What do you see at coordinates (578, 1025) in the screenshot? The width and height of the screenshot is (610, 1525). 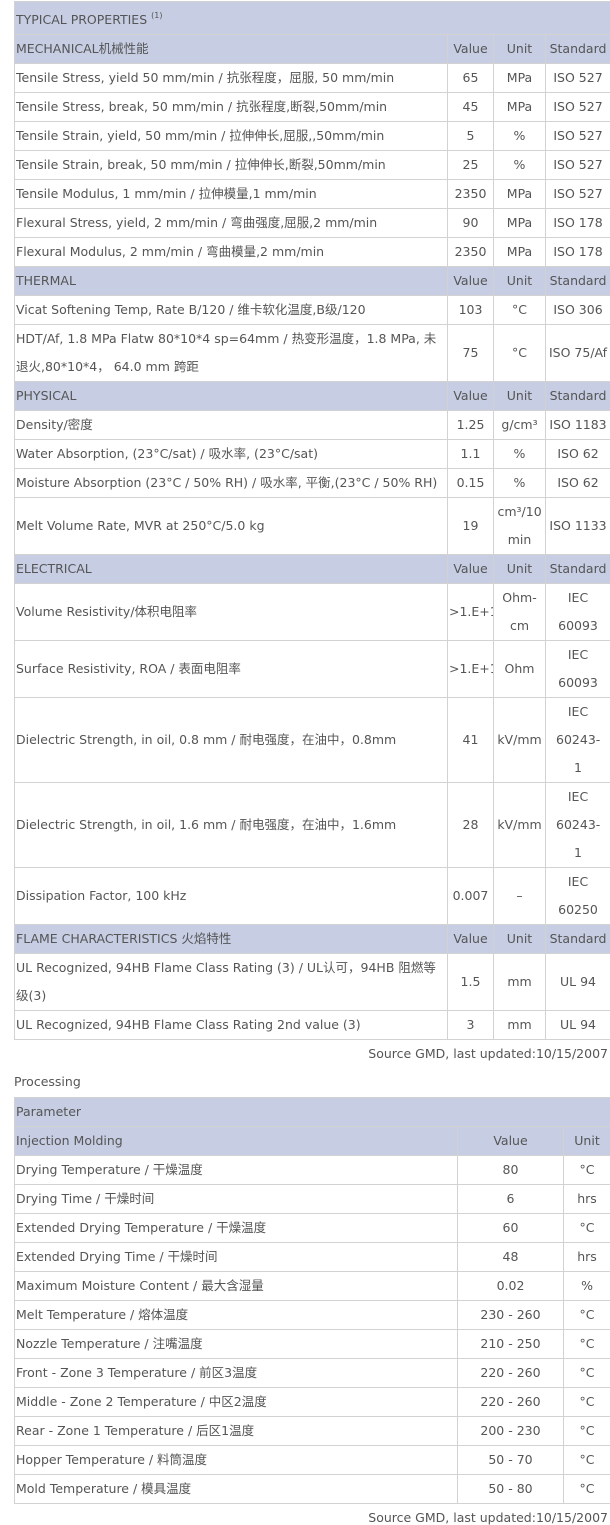 I see `standard: UL 94` at bounding box center [578, 1025].